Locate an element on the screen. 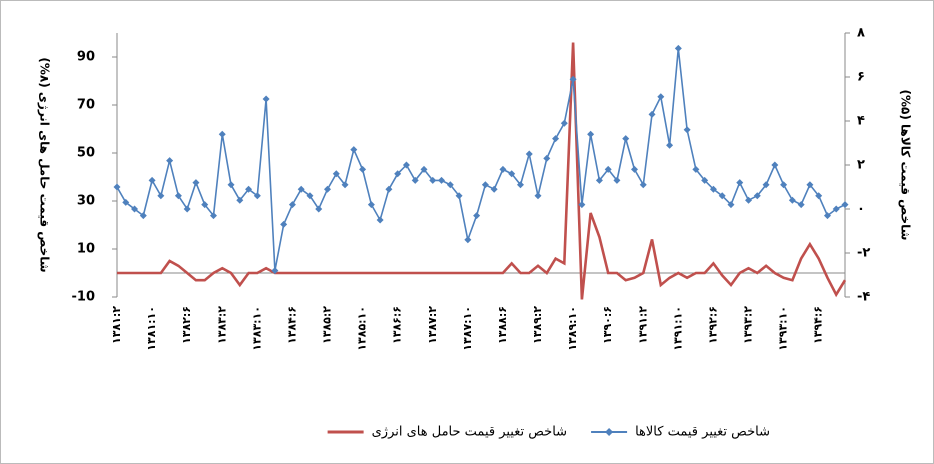  y-tick-label: 50 is located at coordinates (86, 153).